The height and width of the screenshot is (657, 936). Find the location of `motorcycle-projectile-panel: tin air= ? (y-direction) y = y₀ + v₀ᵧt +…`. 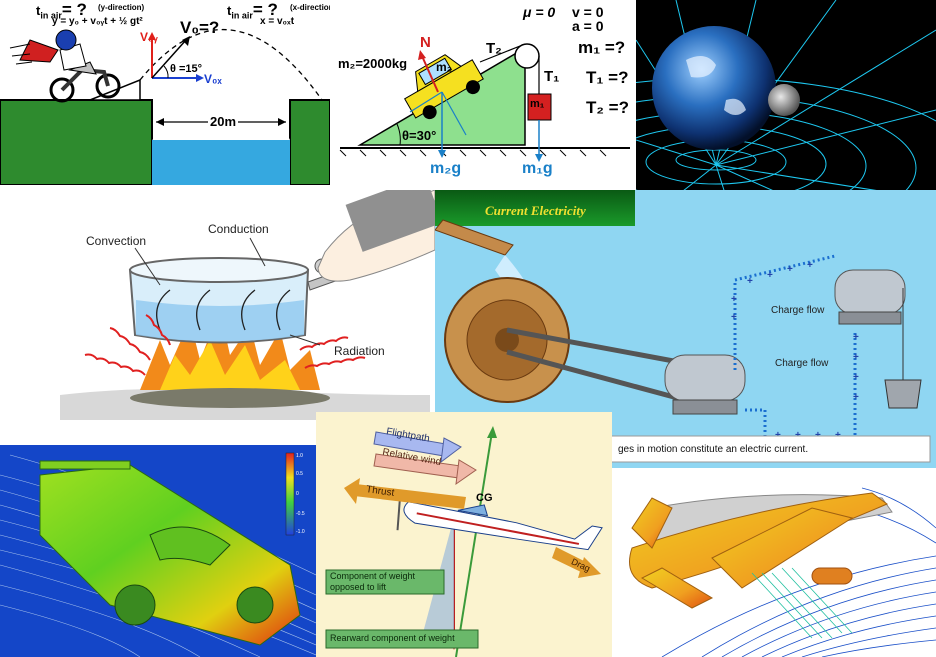

motorcycle-projectile-panel: tin air= ? (y-direction) y = y₀ + v₀ᵧt +… is located at coordinates (165, 92).